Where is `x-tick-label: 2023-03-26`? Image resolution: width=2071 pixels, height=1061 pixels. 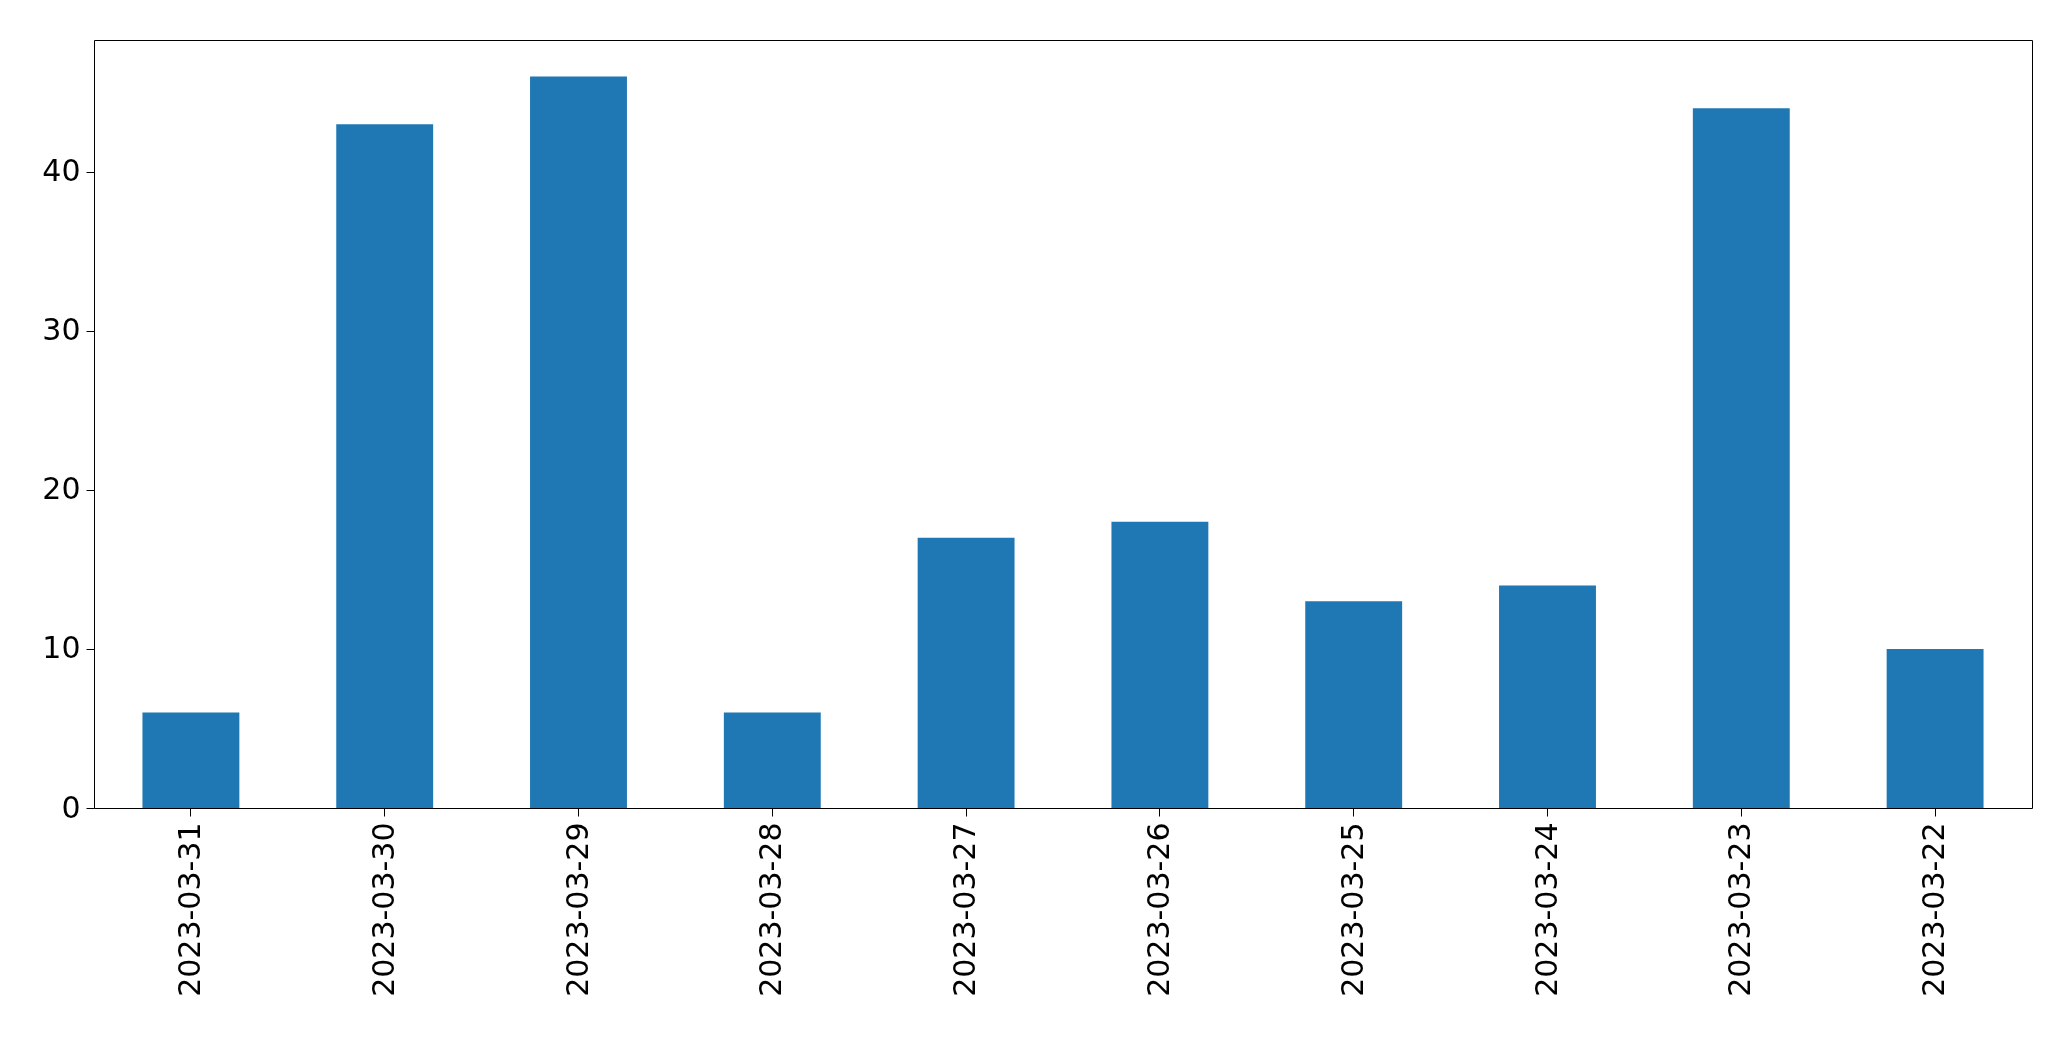 x-tick-label: 2023-03-26 is located at coordinates (1158, 909).